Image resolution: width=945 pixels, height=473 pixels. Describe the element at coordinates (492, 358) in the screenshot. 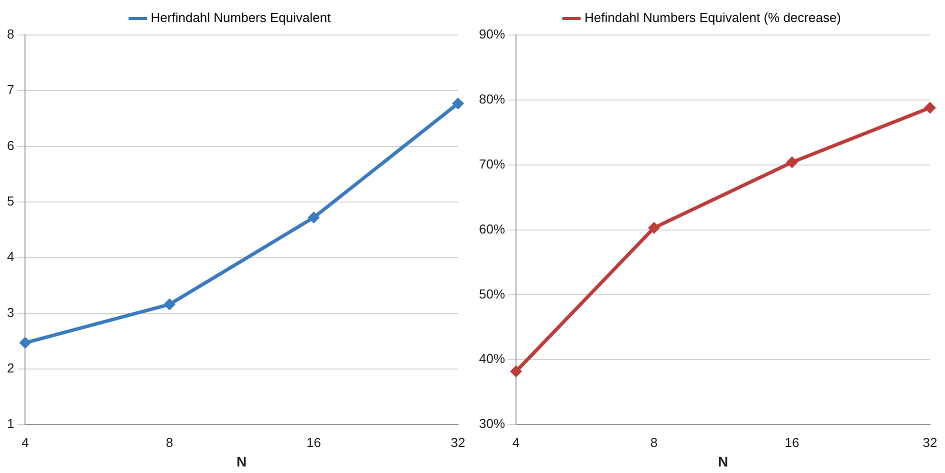

I see `y-tick-label: 40%` at that location.